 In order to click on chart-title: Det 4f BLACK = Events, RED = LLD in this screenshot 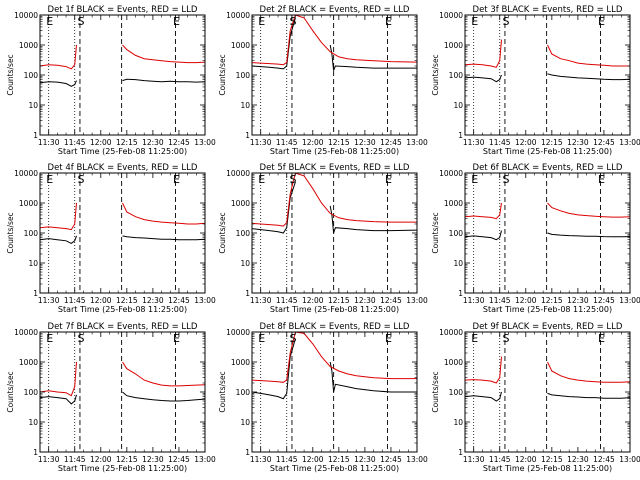, I will do `click(123, 168)`.